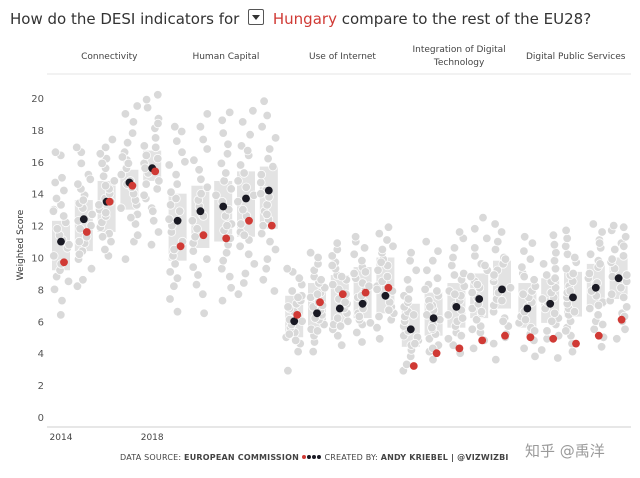 This screenshot has height=478, width=640. Describe the element at coordinates (37, 227) in the screenshot. I see `y-tick-label: 12` at that location.